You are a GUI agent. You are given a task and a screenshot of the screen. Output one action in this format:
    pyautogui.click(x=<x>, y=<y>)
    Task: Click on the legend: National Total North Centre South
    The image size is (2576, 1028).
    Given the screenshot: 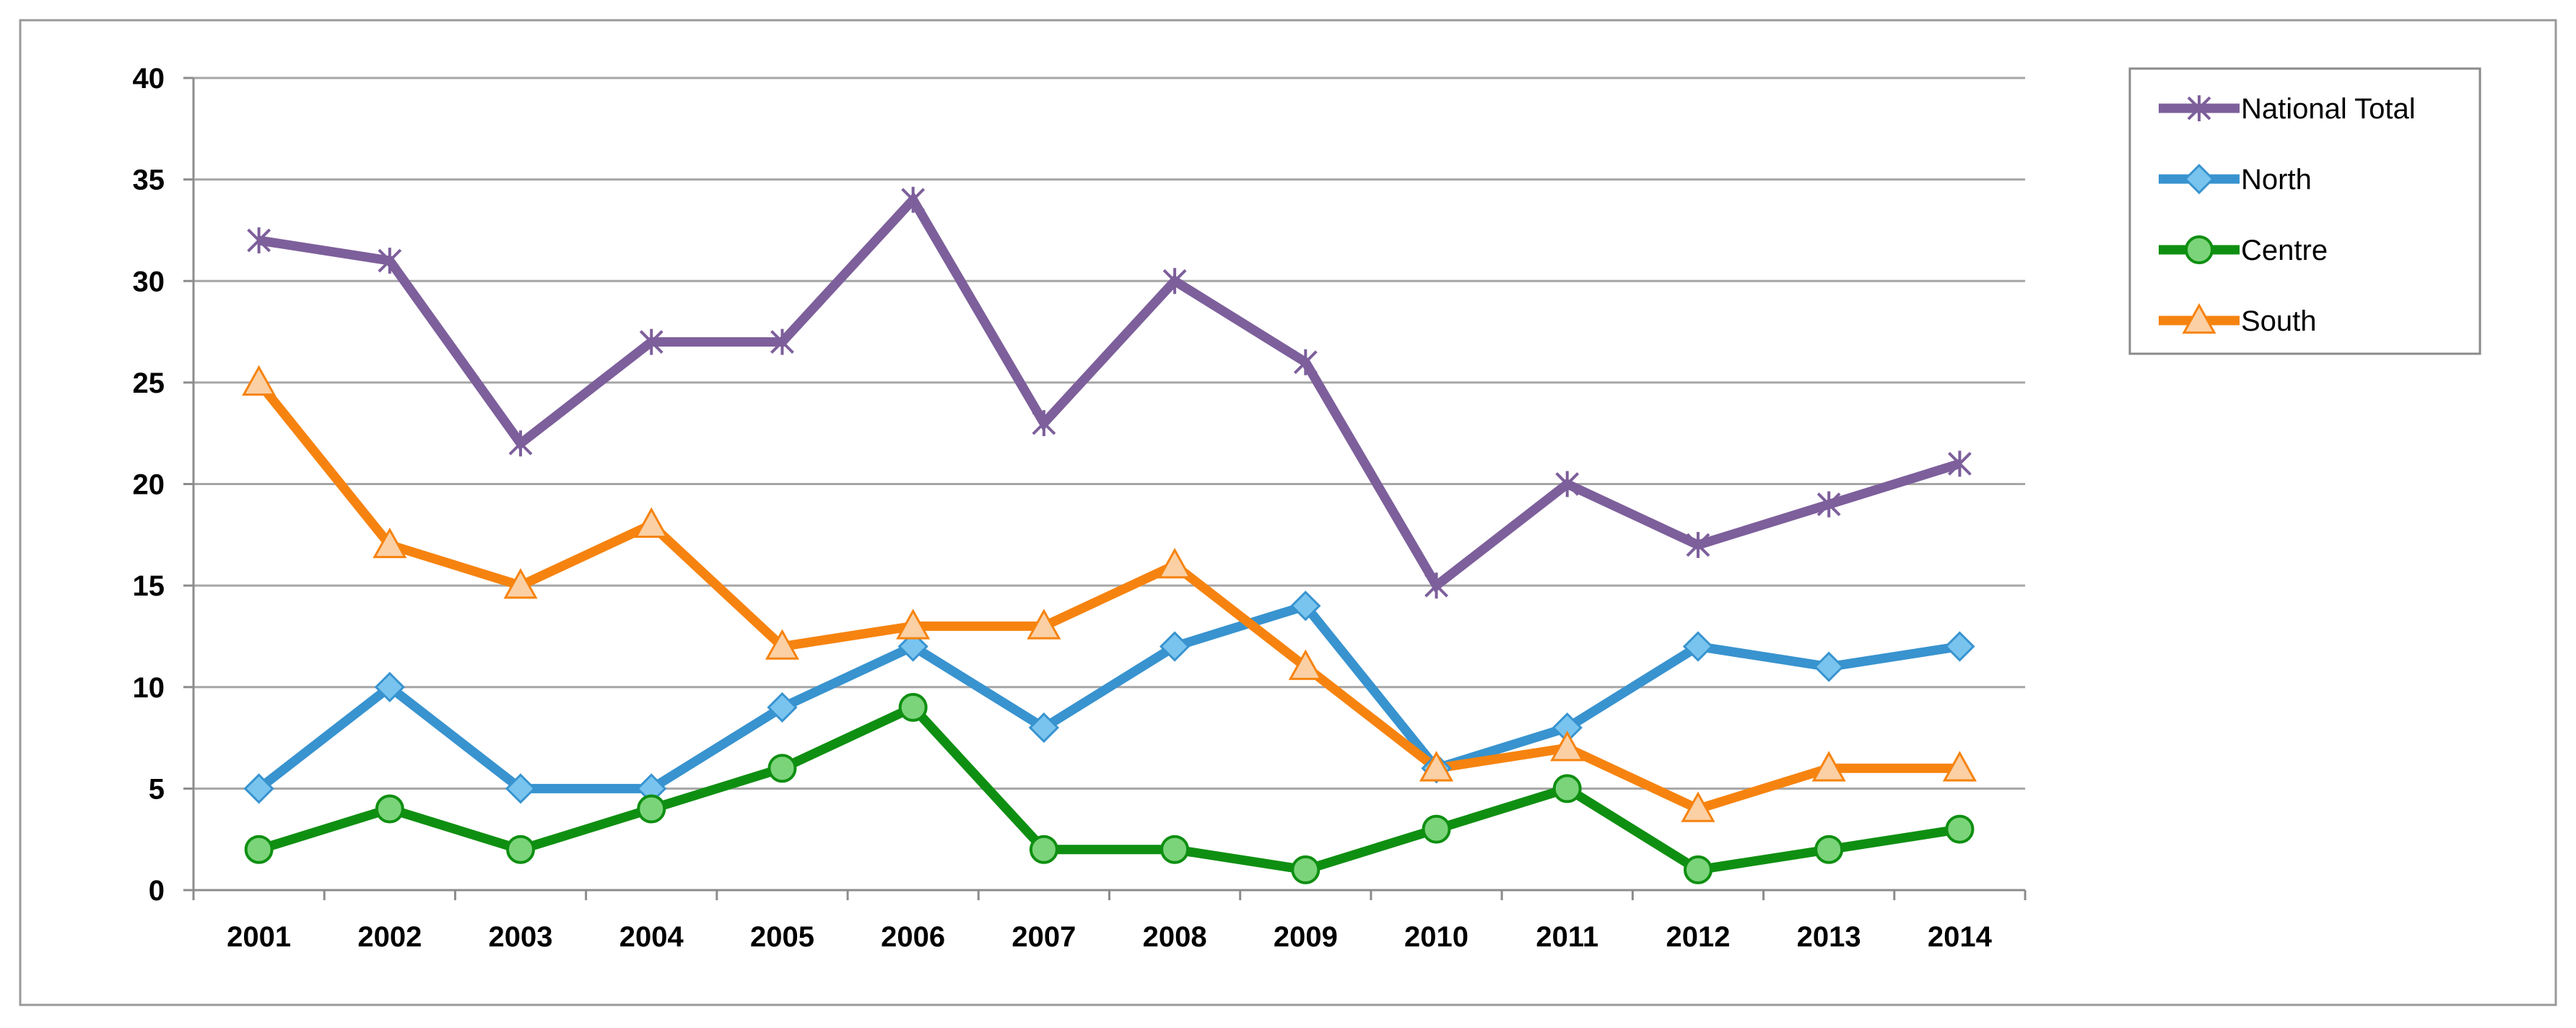 What is the action you would take?
    pyautogui.click(x=2304, y=211)
    